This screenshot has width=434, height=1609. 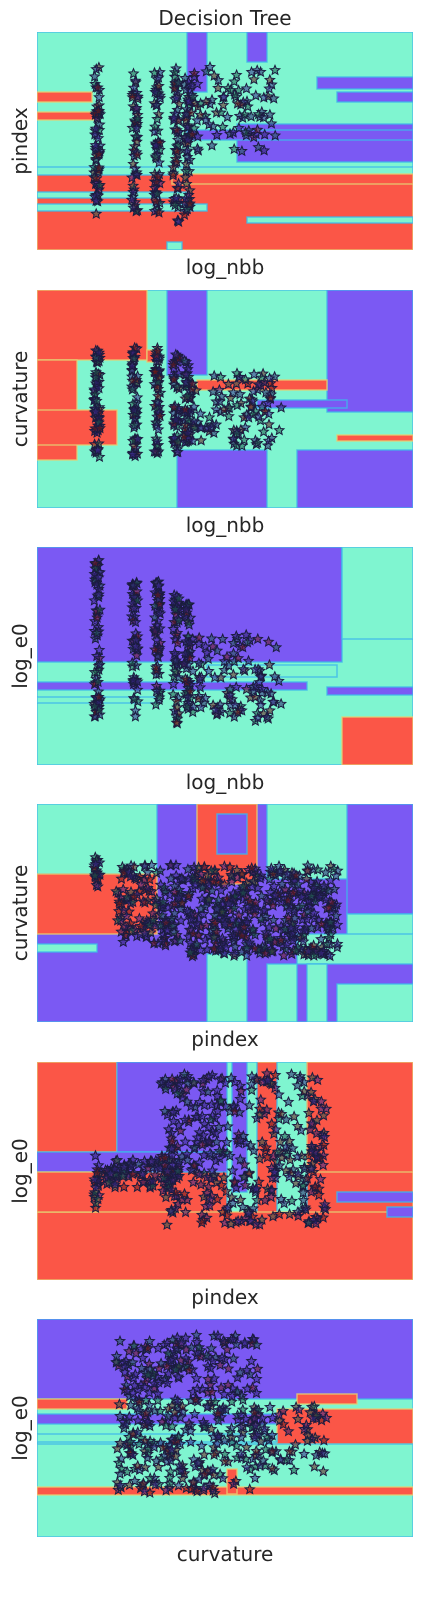 I want to click on plot-area, so click(x=225, y=399).